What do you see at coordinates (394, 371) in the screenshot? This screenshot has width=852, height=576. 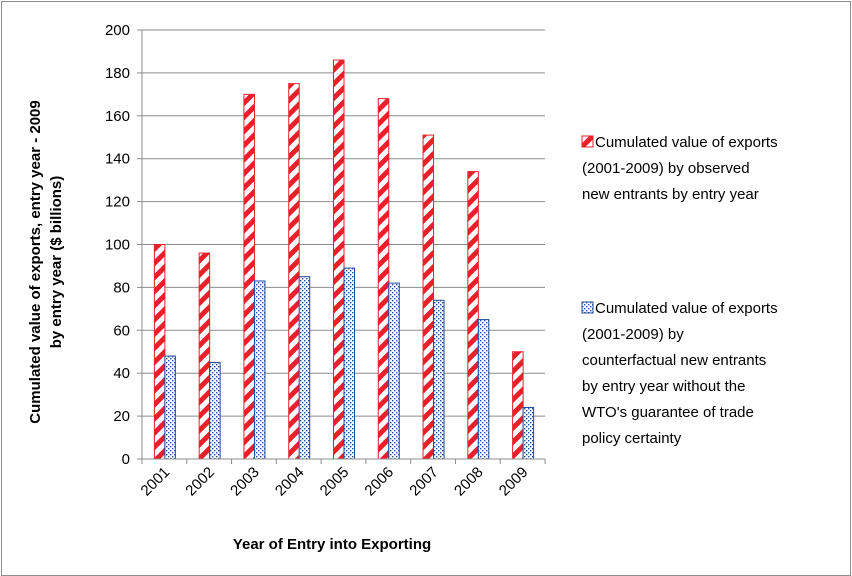 I see `bar-series2-2006` at bounding box center [394, 371].